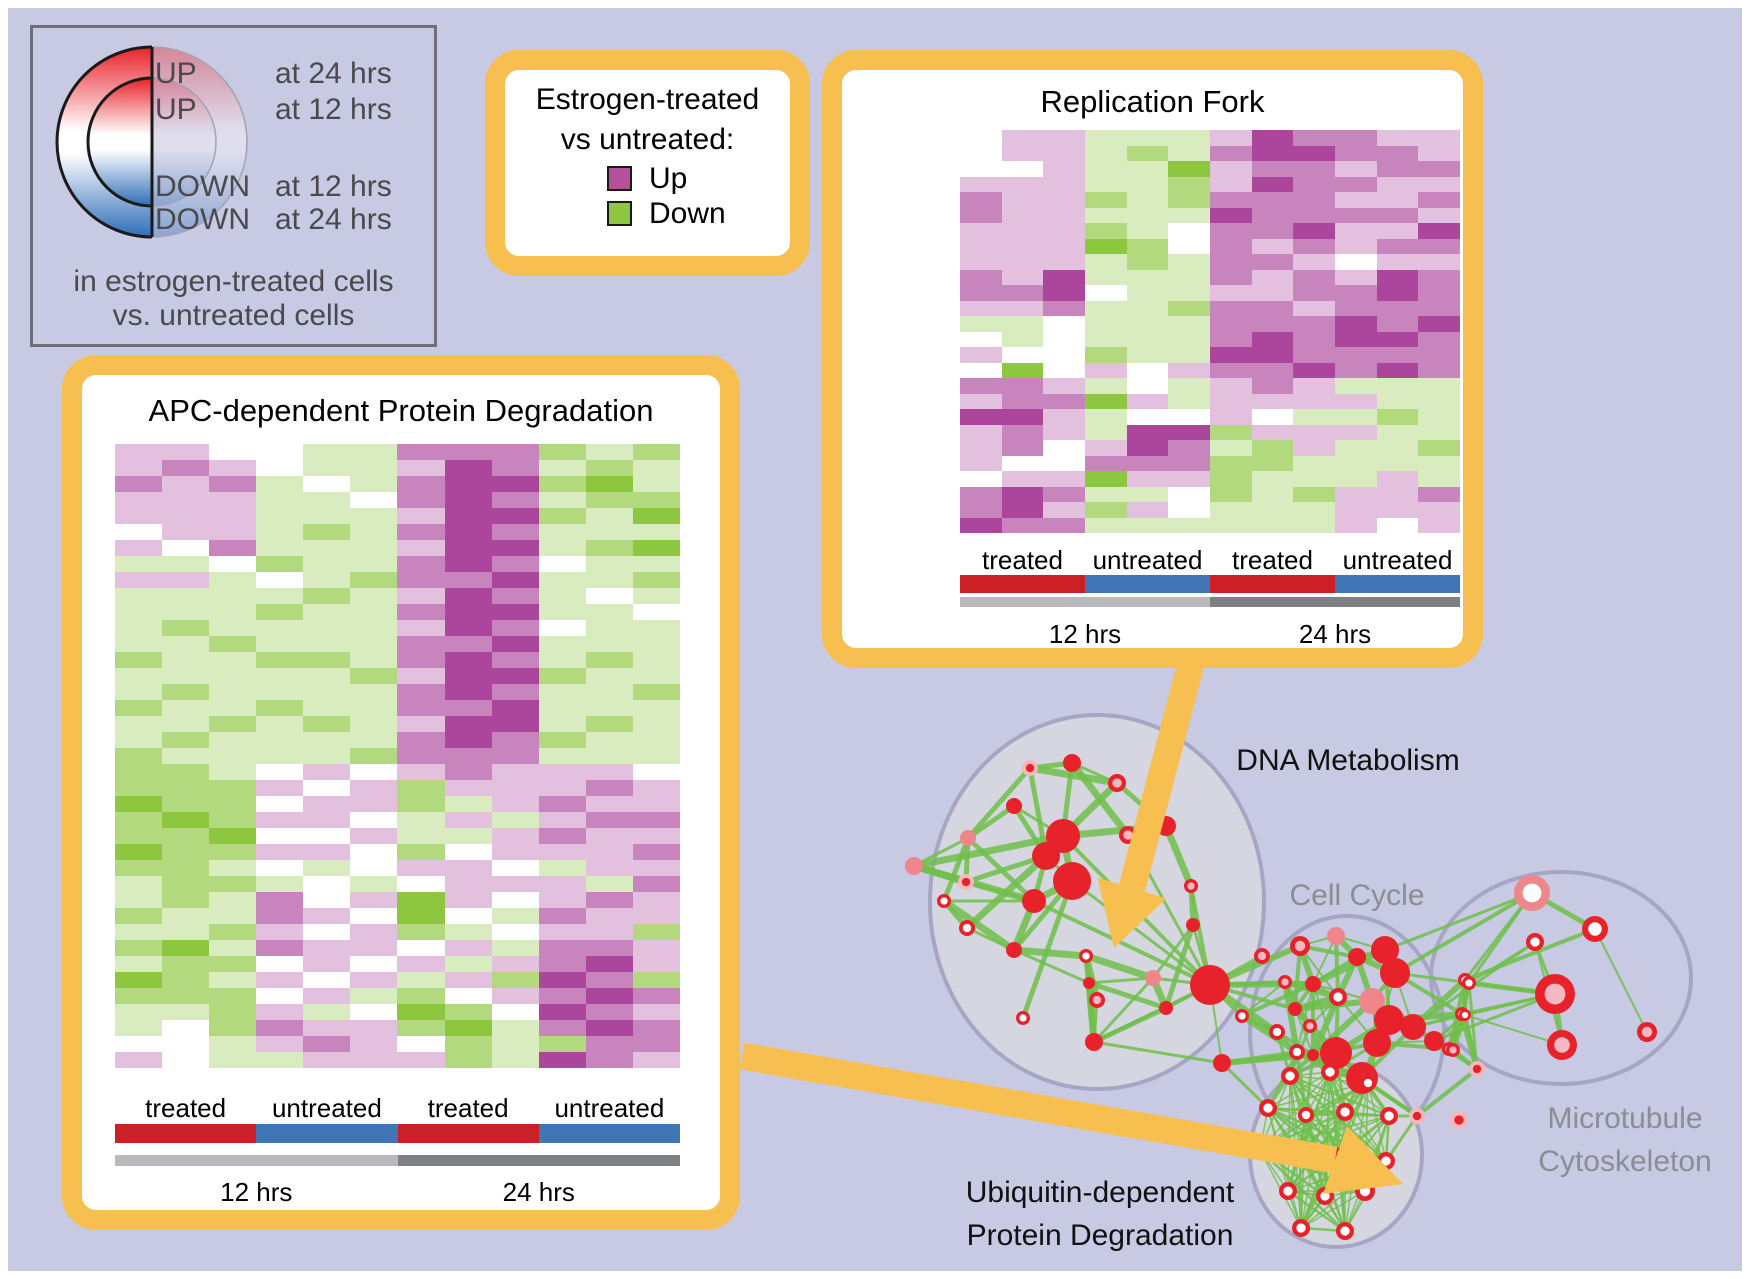 The height and width of the screenshot is (1279, 1750). I want to click on replication-group-labels: treated untreated treated untreated, so click(1210, 560).